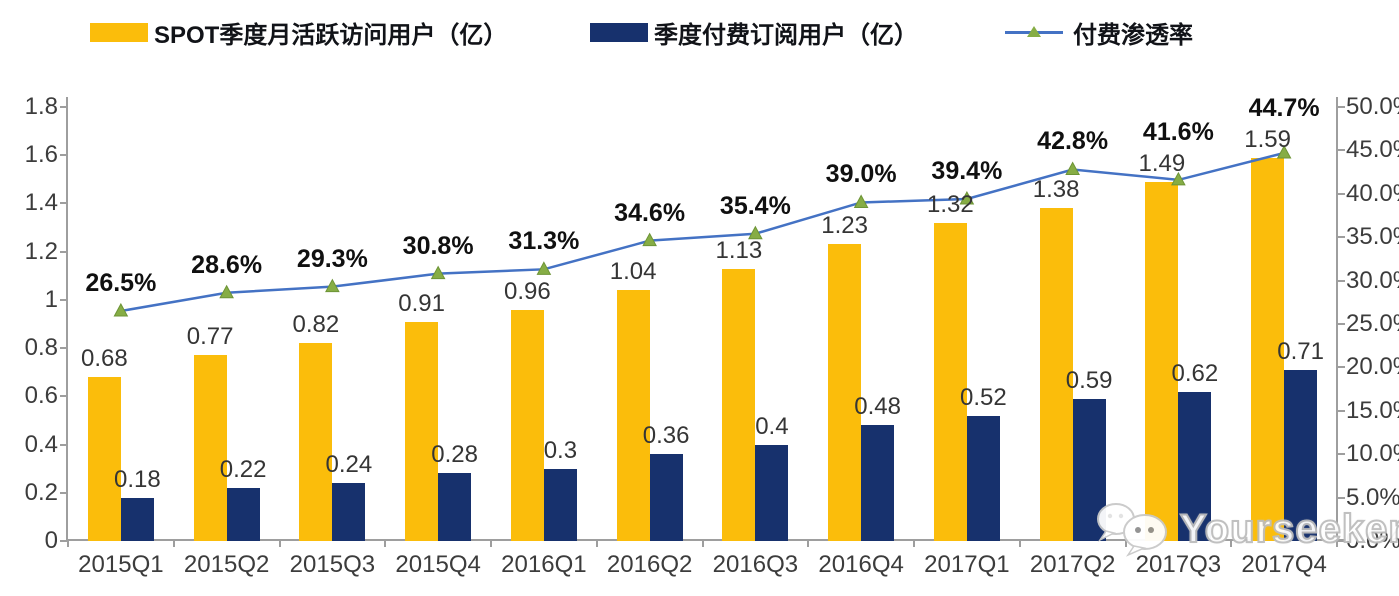 The width and height of the screenshot is (1399, 596). I want to click on triangle-marker-icon, so click(1034, 31).